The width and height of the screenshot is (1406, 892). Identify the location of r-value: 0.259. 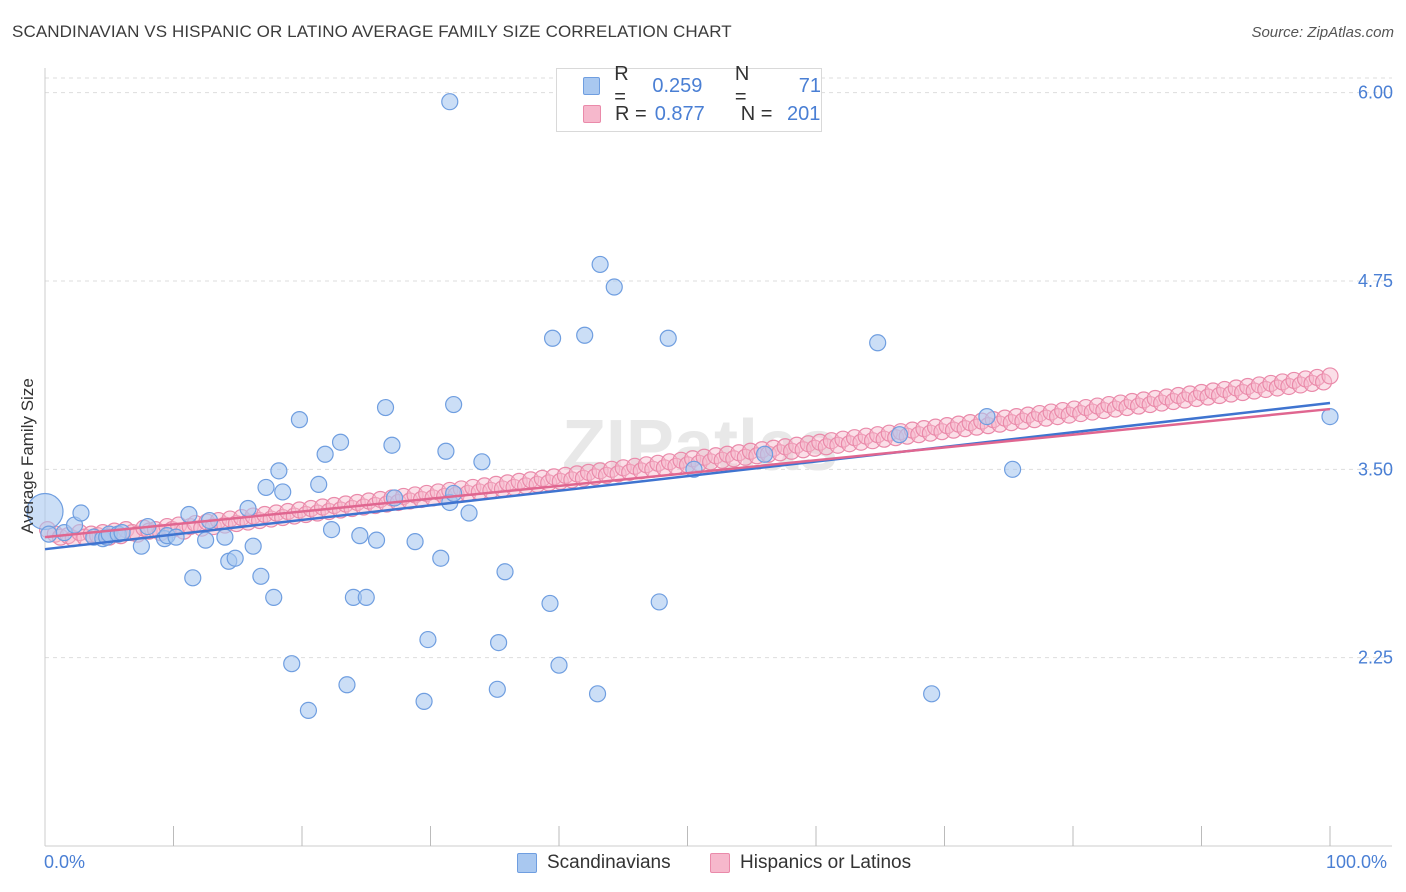
(677, 85).